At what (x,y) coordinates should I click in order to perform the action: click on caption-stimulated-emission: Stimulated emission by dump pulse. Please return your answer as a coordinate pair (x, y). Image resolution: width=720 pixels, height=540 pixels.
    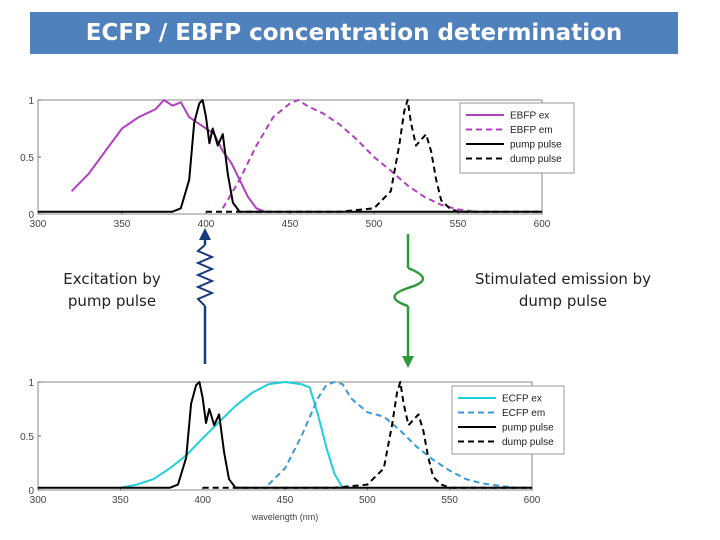
    Looking at the image, I should click on (563, 290).